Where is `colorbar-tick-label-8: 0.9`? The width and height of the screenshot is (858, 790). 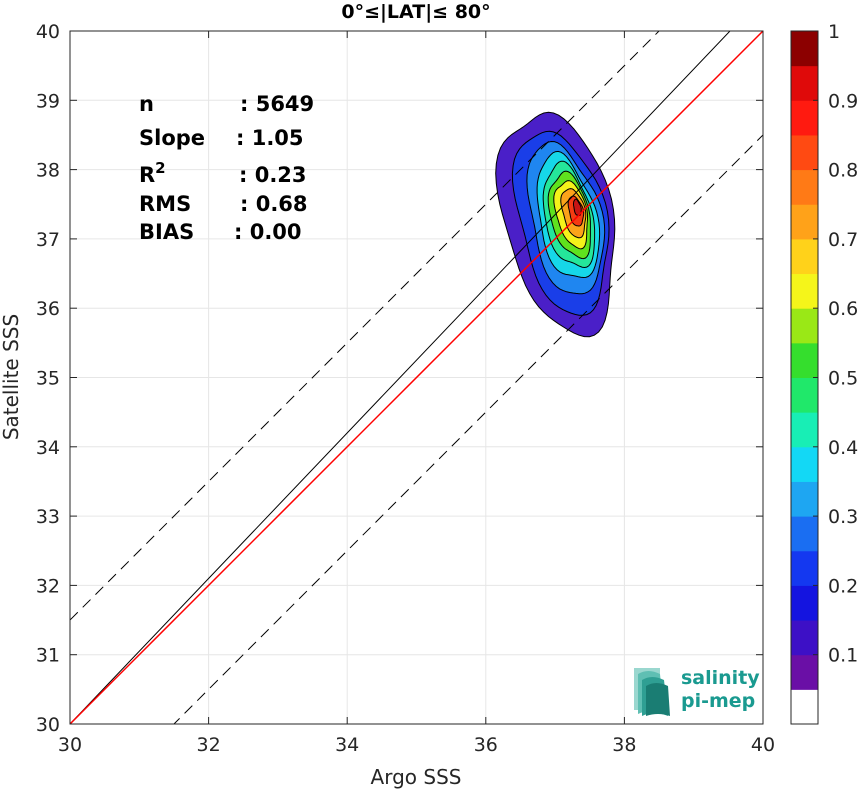
colorbar-tick-label-8: 0.9 is located at coordinates (843, 101).